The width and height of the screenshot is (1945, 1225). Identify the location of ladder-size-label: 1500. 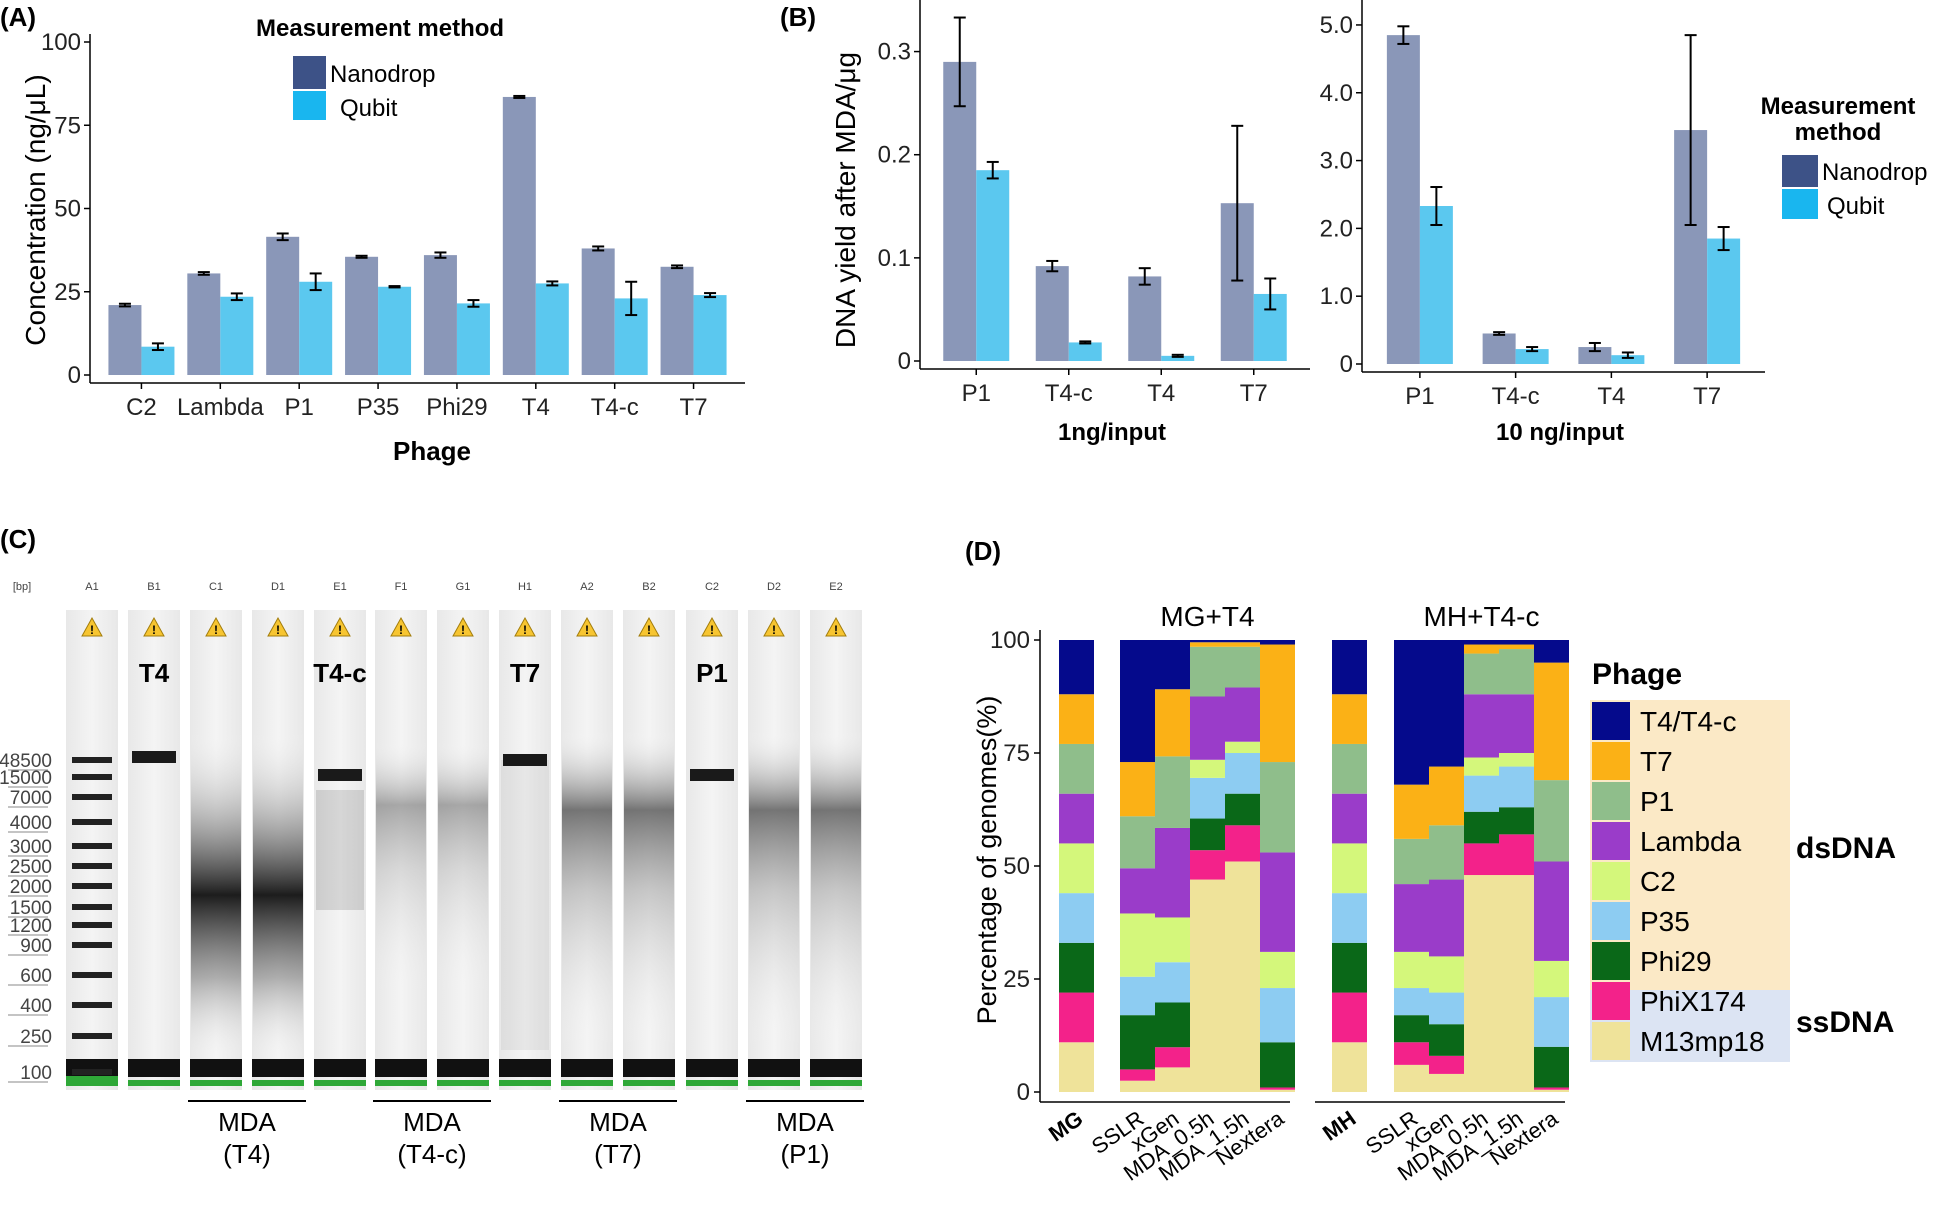
(31, 908).